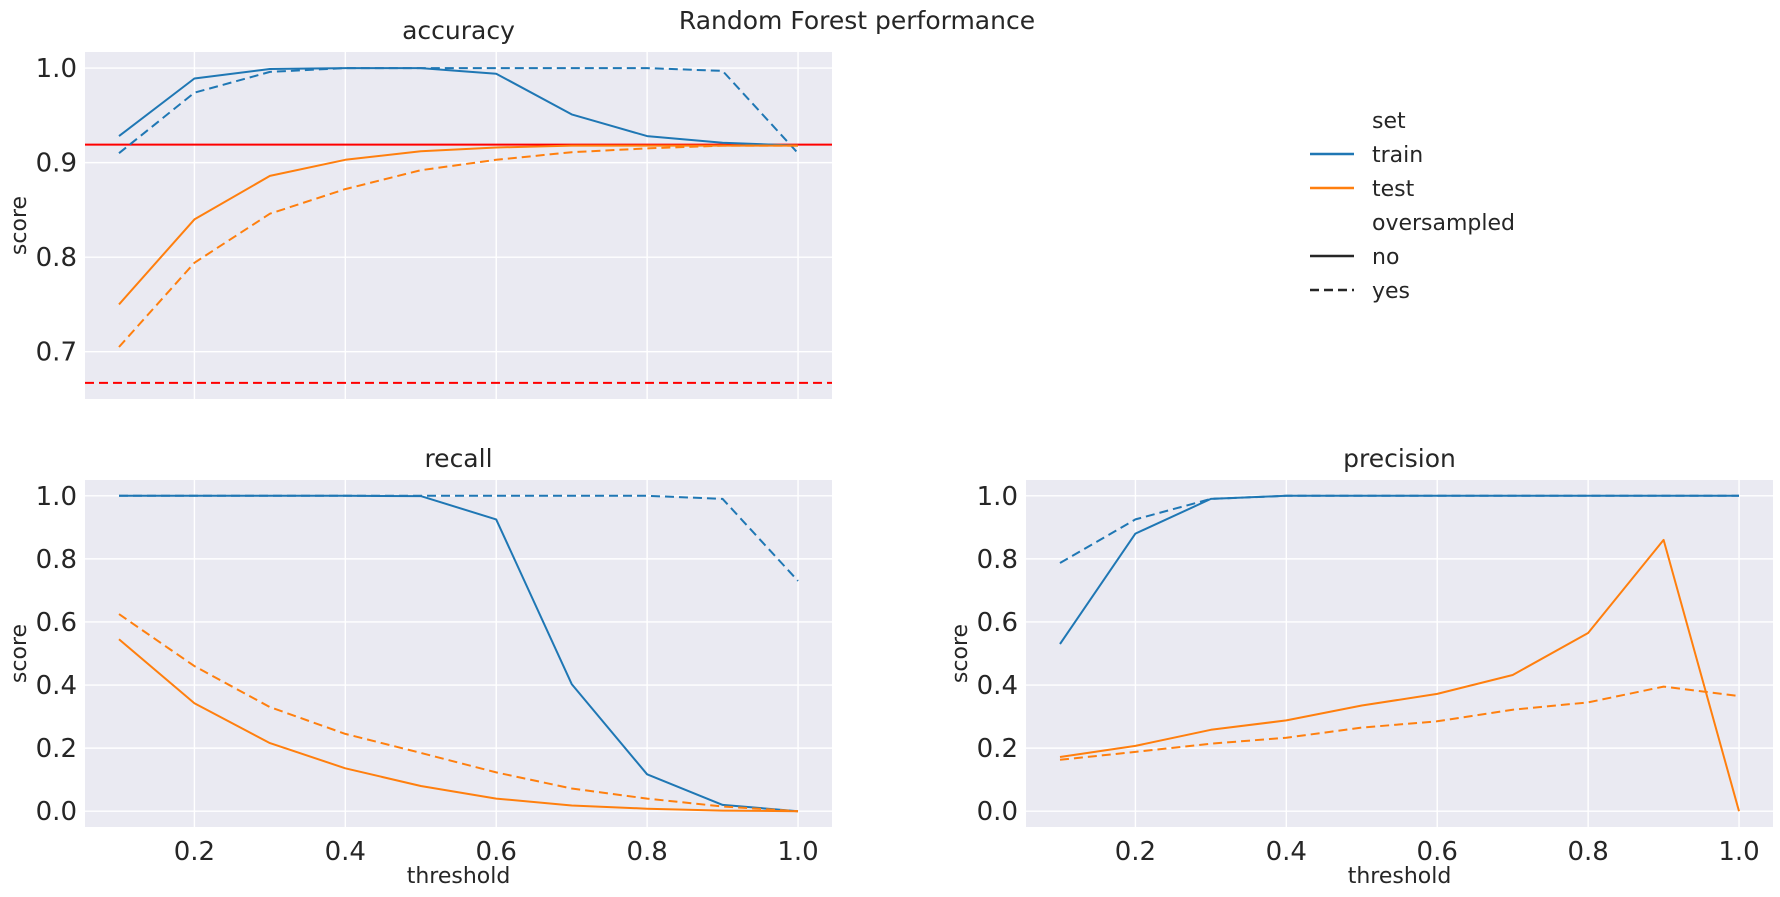 Image resolution: width=1780 pixels, height=897 pixels. Describe the element at coordinates (1385, 257) in the screenshot. I see `legend-label: no` at that location.